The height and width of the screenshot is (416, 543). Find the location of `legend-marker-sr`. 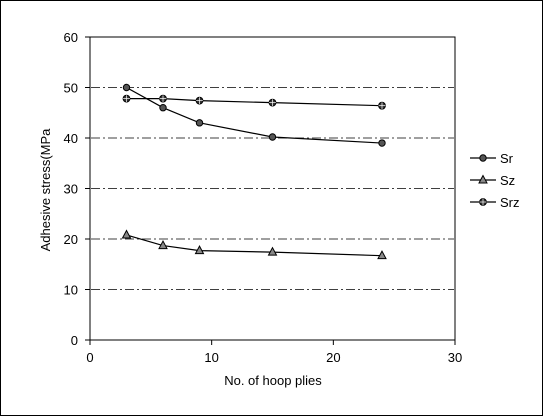

legend-marker-sr is located at coordinates (483, 158).